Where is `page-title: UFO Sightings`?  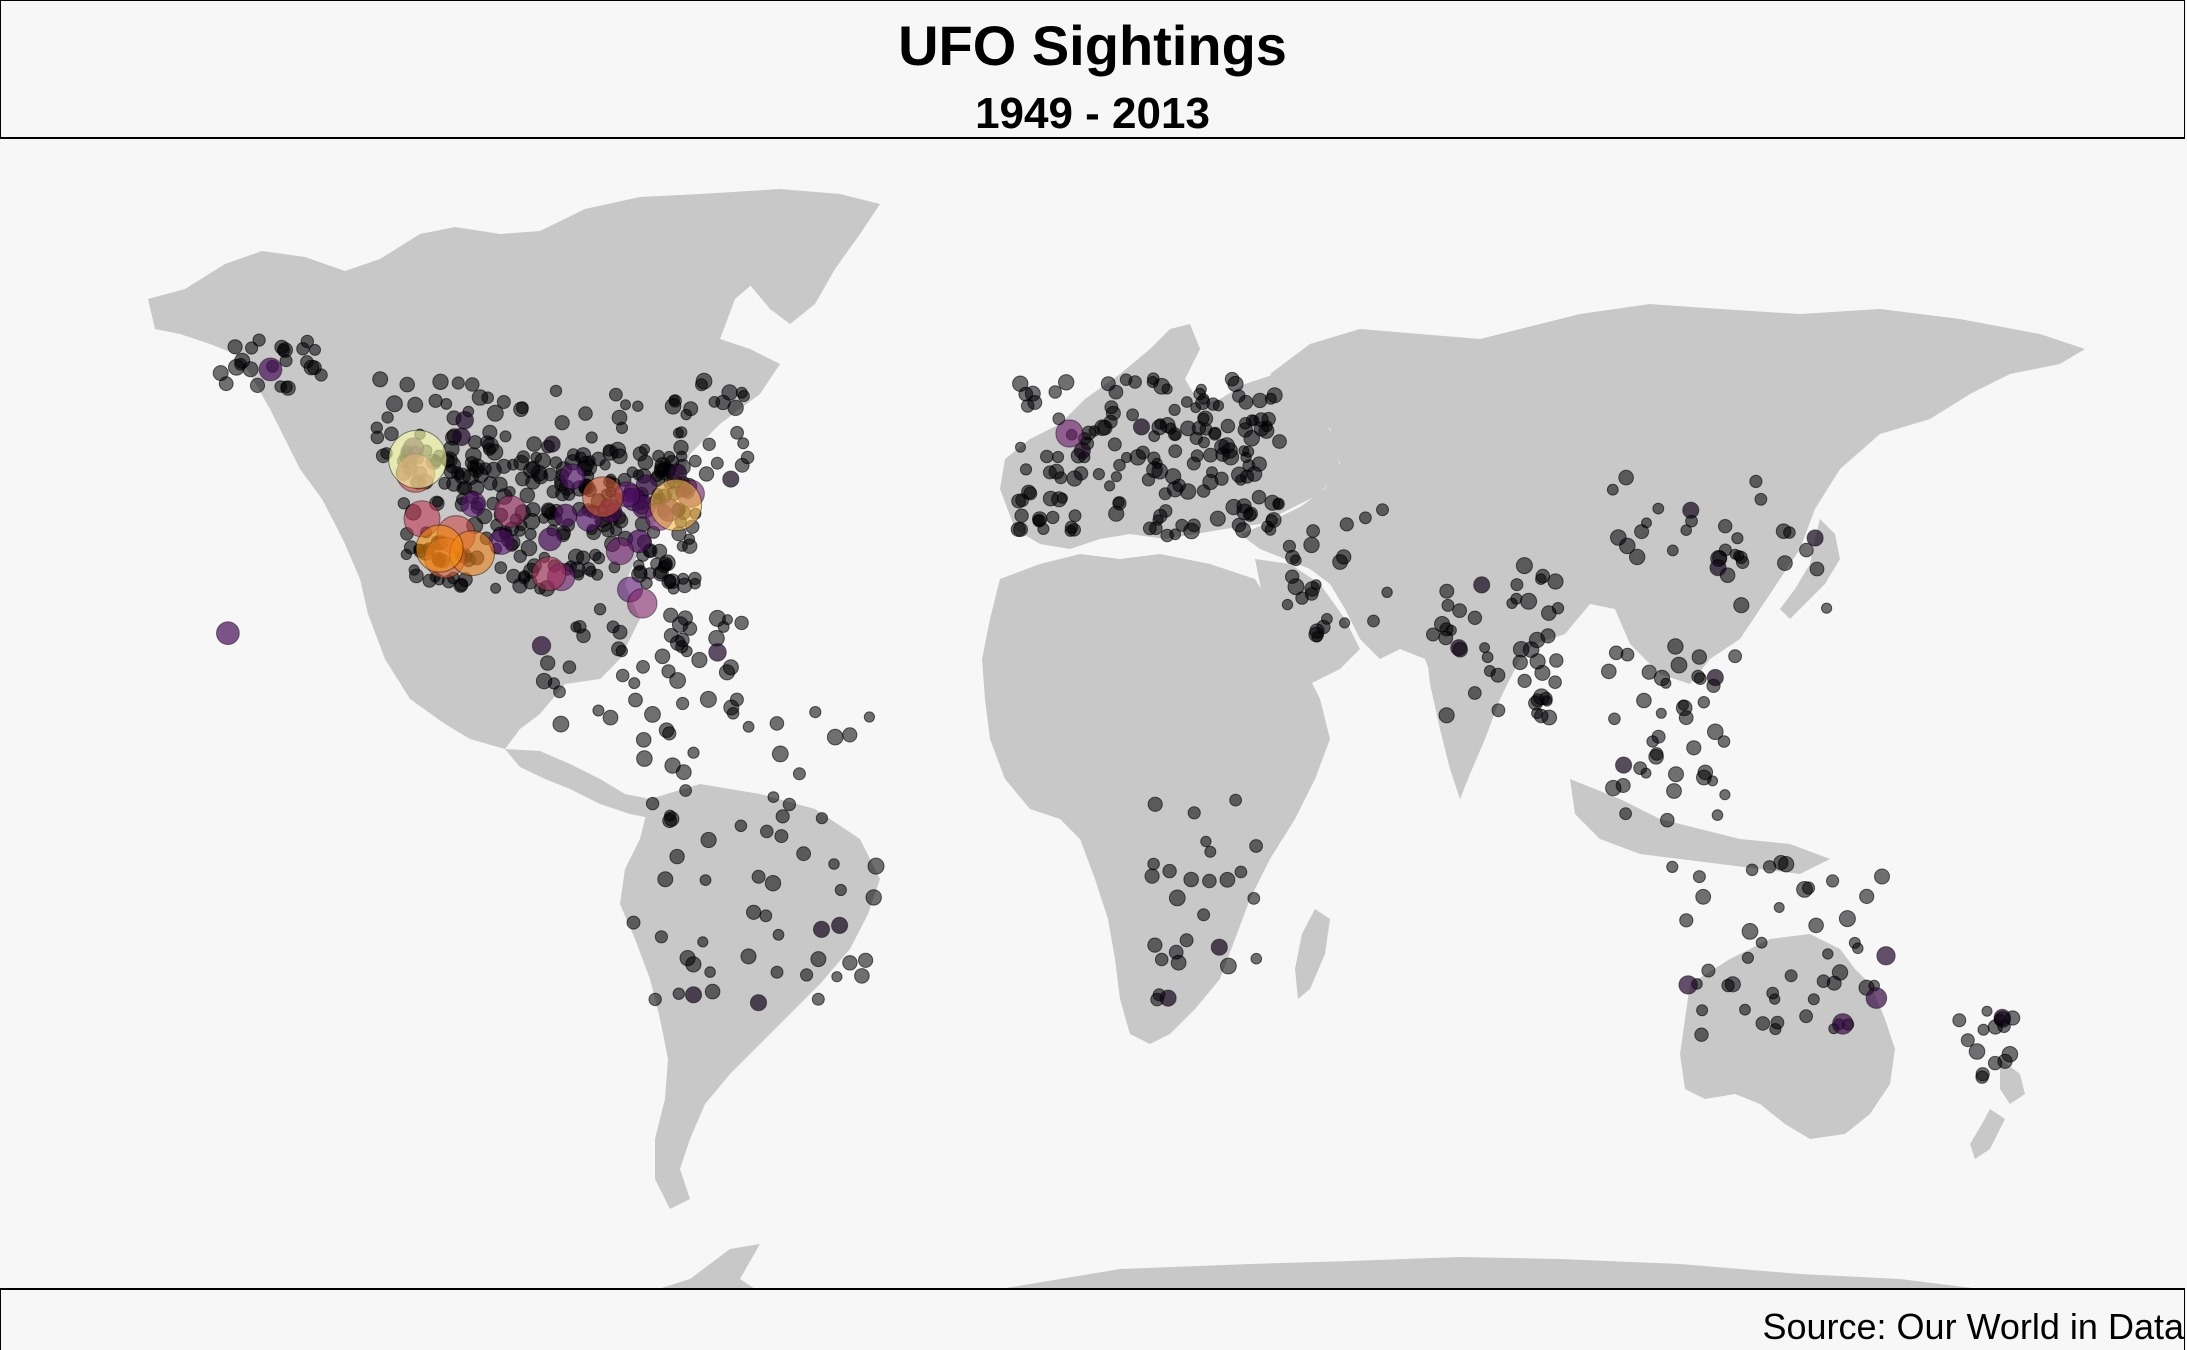
page-title: UFO Sightings is located at coordinates (1092, 45).